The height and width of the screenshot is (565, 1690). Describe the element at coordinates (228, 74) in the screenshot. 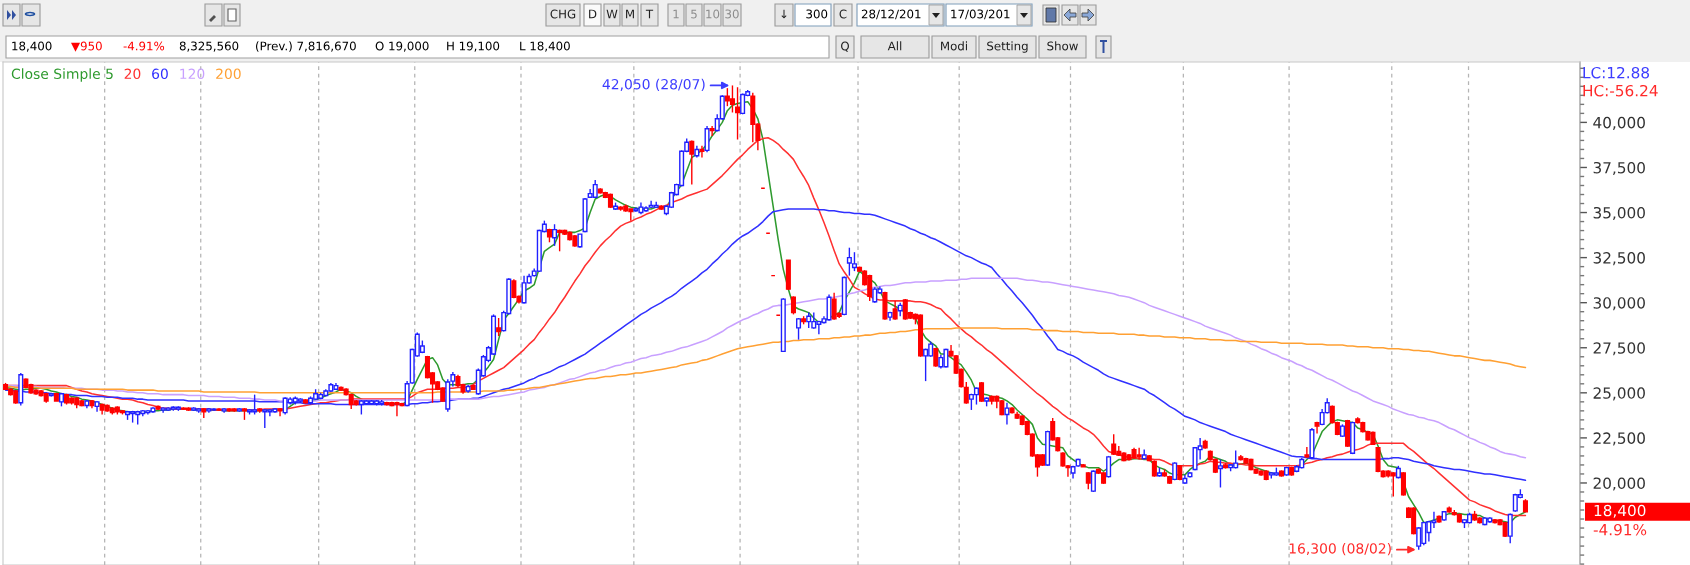

I see `text: 200` at that location.